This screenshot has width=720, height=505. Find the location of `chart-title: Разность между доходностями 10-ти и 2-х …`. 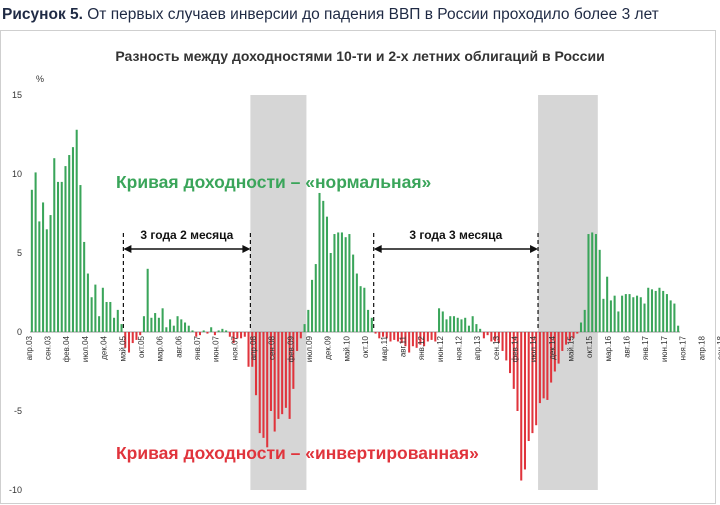

chart-title: Разность между доходностями 10-ти и 2-х … is located at coordinates (360, 56).